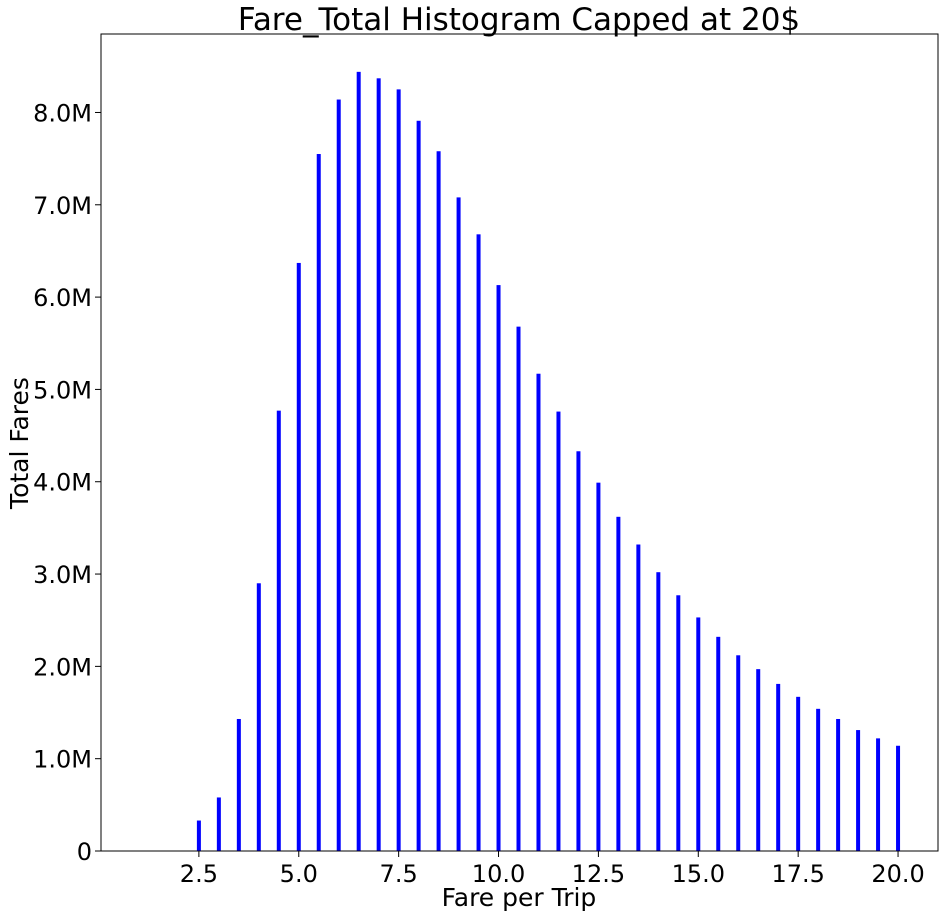 The image size is (949, 916). What do you see at coordinates (84, 852) in the screenshot?
I see `y-tick-label: 0` at bounding box center [84, 852].